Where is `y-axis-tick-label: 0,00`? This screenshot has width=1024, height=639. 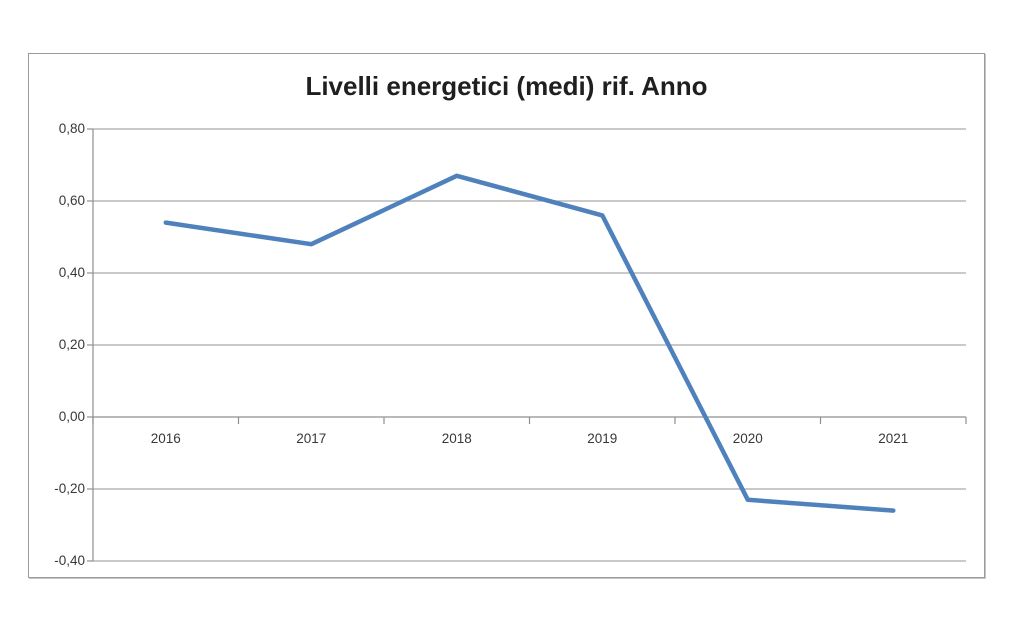
y-axis-tick-label: 0,00 is located at coordinates (71, 416).